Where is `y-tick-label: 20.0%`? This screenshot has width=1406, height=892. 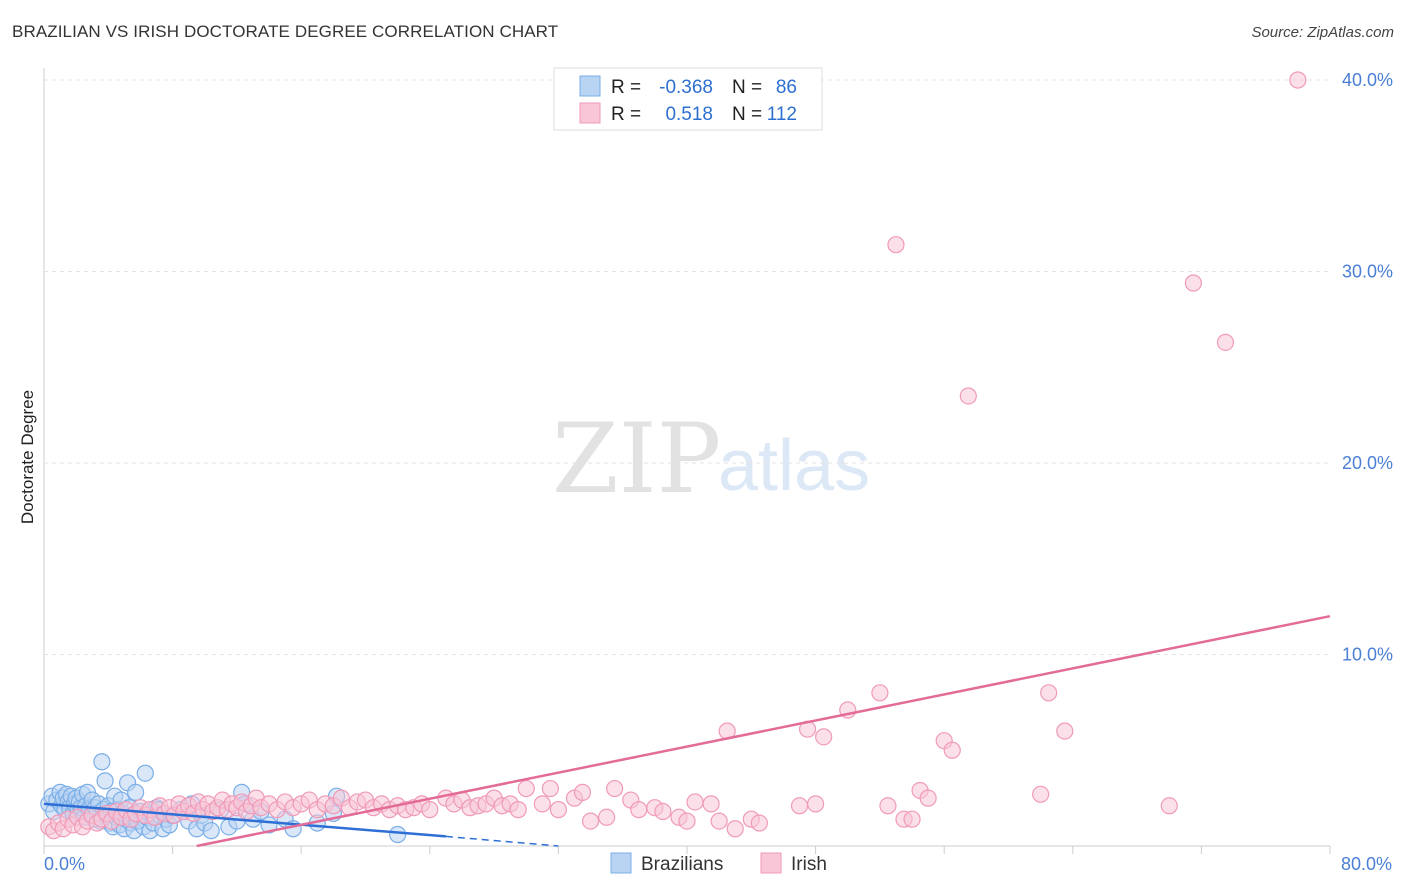
y-tick-label: 20.0% is located at coordinates (1367, 463).